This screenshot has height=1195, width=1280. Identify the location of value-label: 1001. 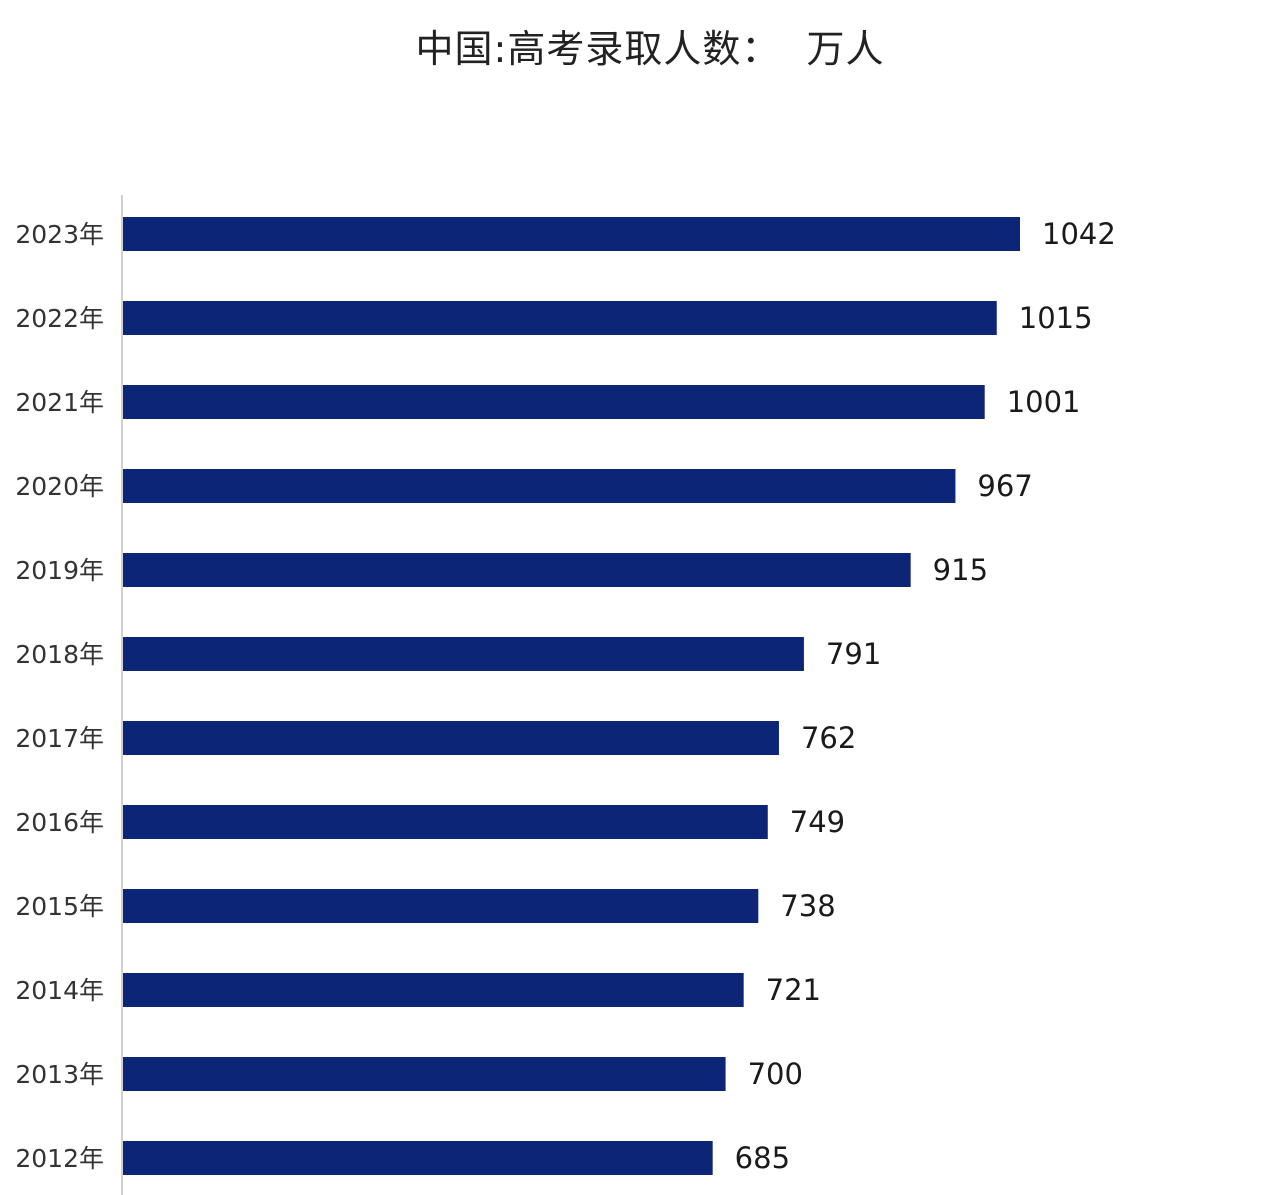
(1044, 402).